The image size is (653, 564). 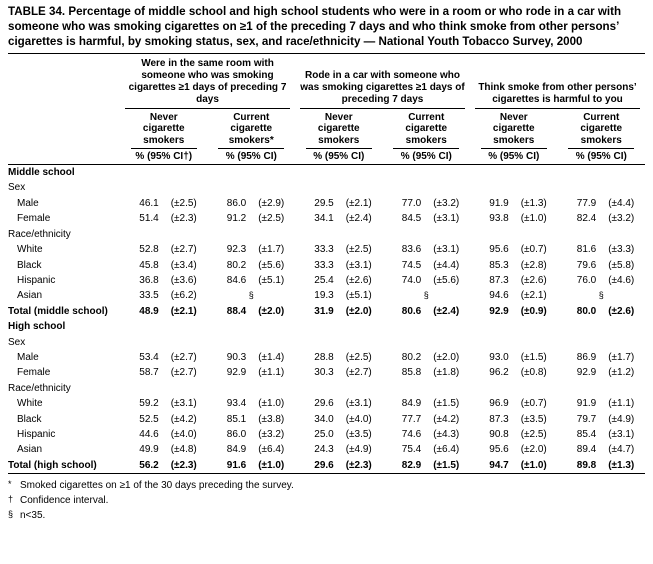 What do you see at coordinates (164, 434) in the screenshot?
I see `value-cell: 44.6 (±4.0)` at bounding box center [164, 434].